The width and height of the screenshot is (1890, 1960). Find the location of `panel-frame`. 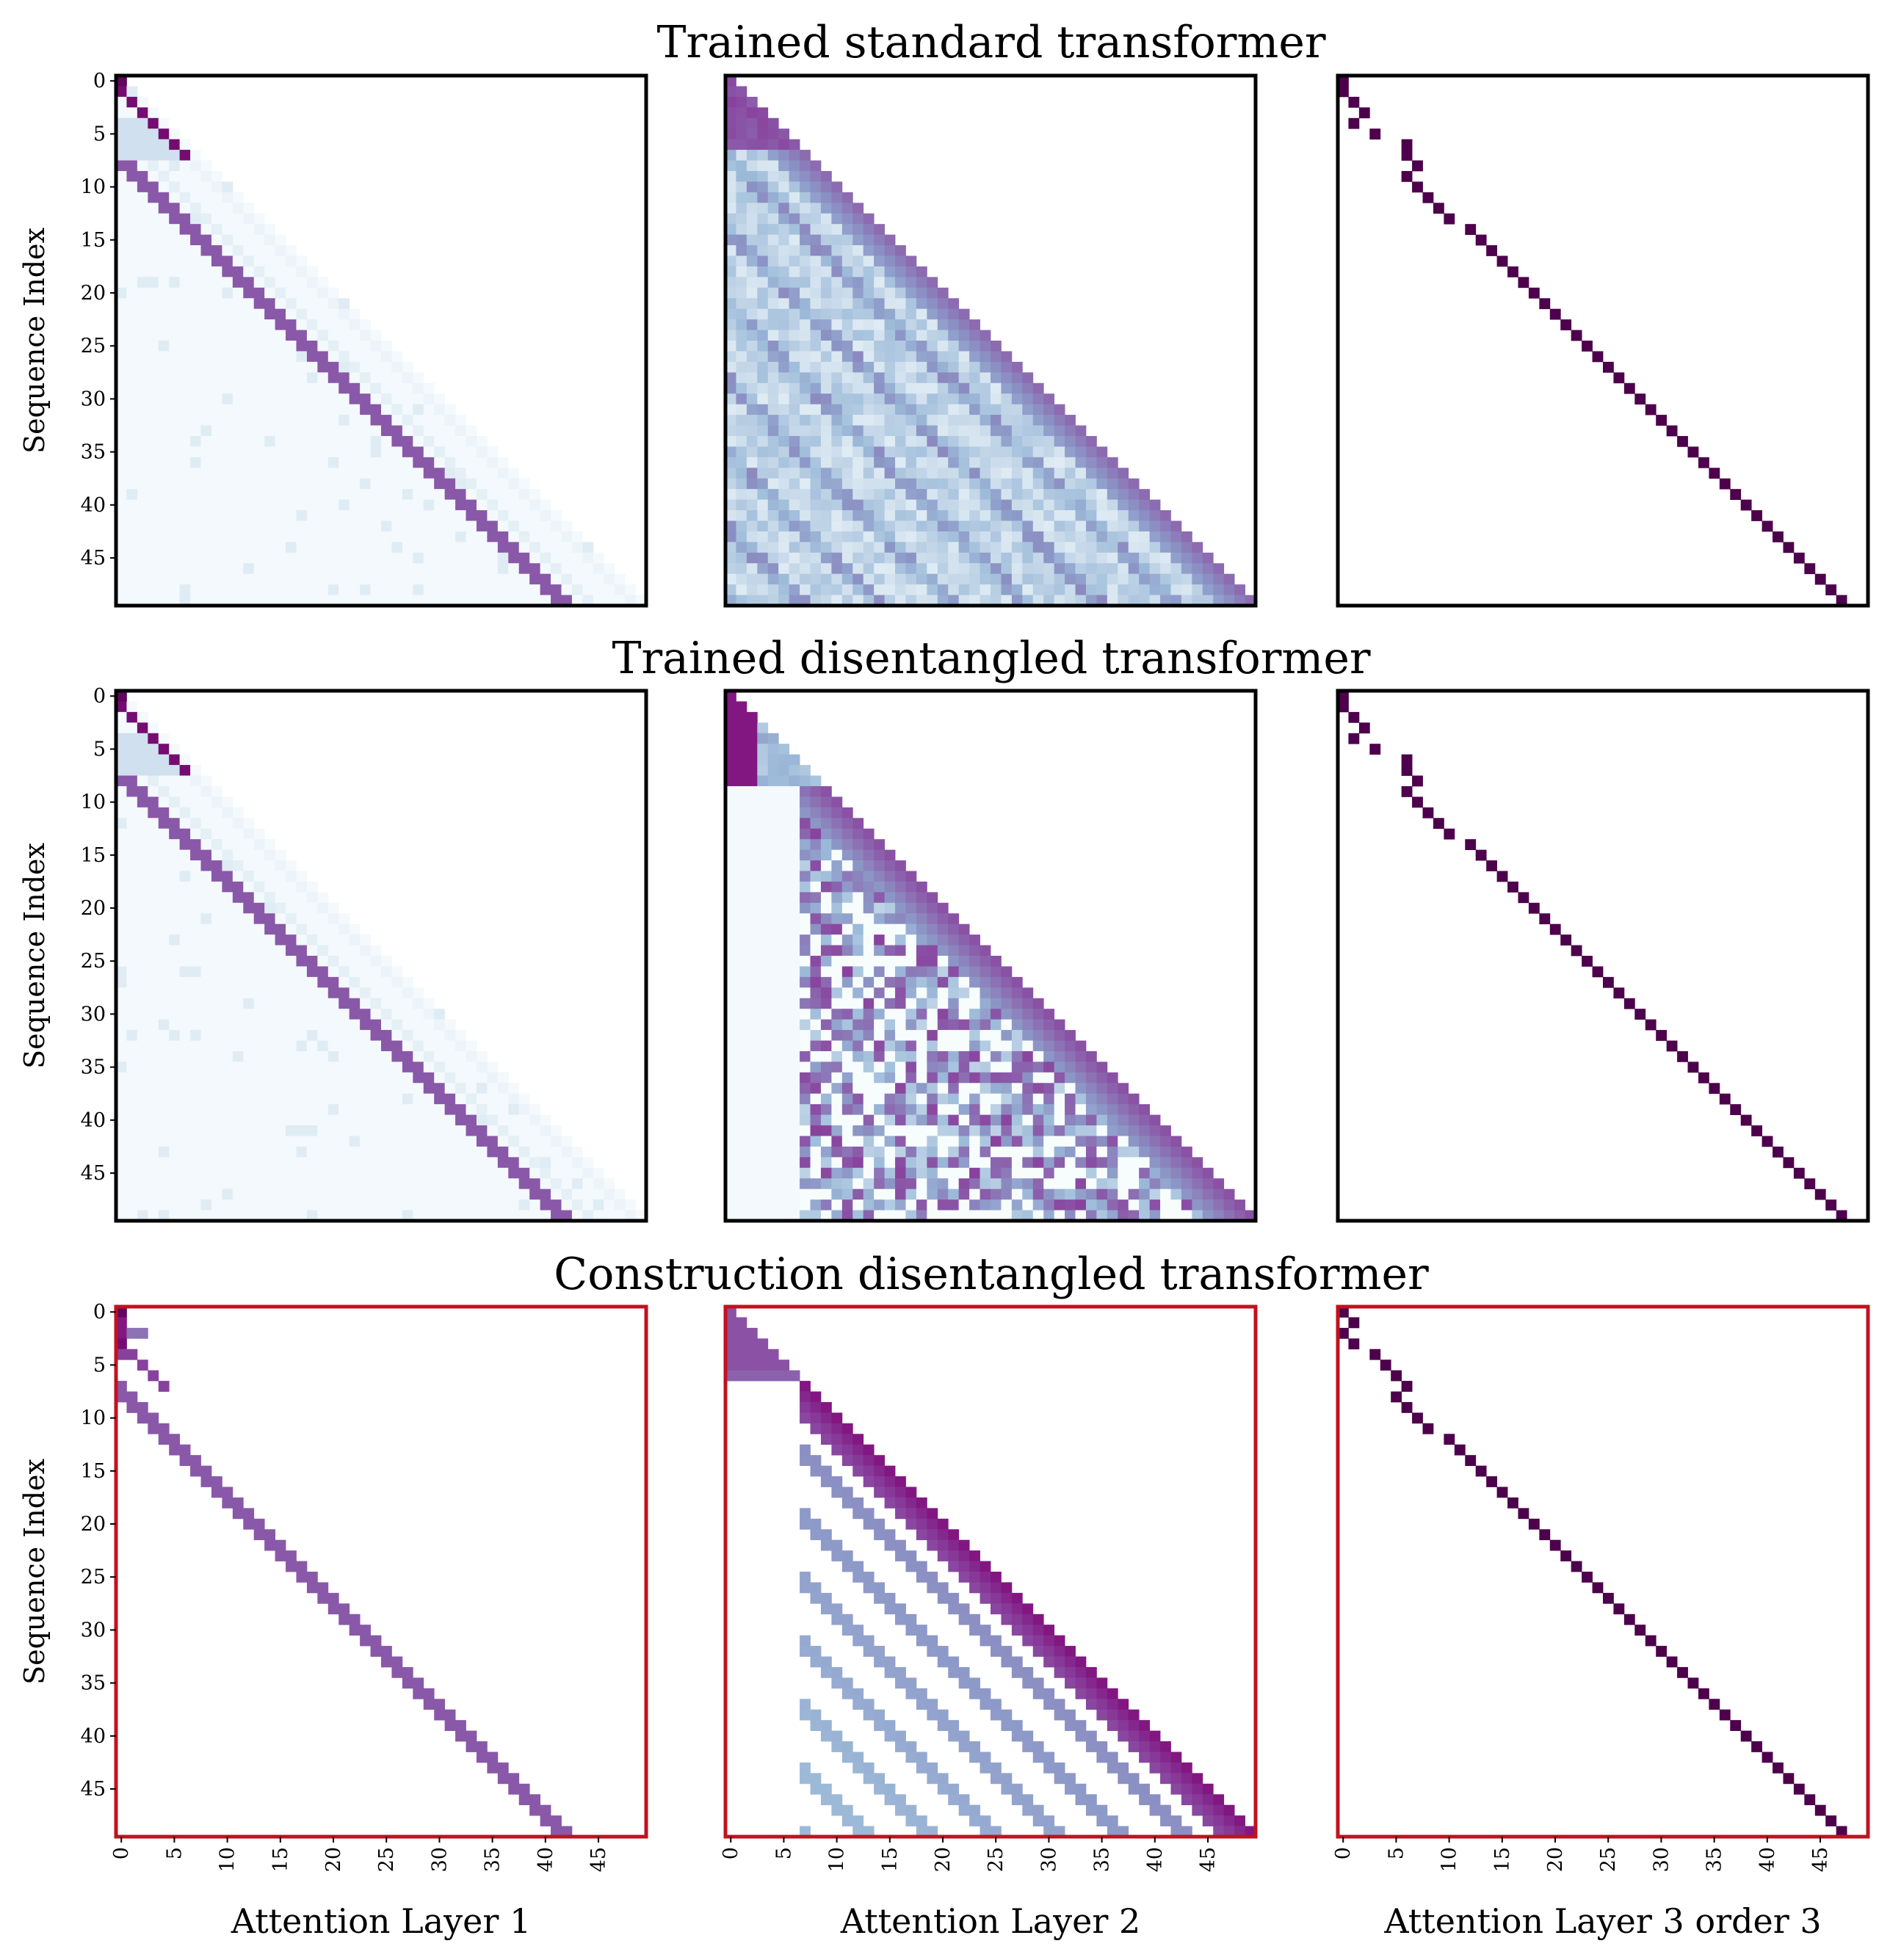

panel-frame is located at coordinates (990, 340).